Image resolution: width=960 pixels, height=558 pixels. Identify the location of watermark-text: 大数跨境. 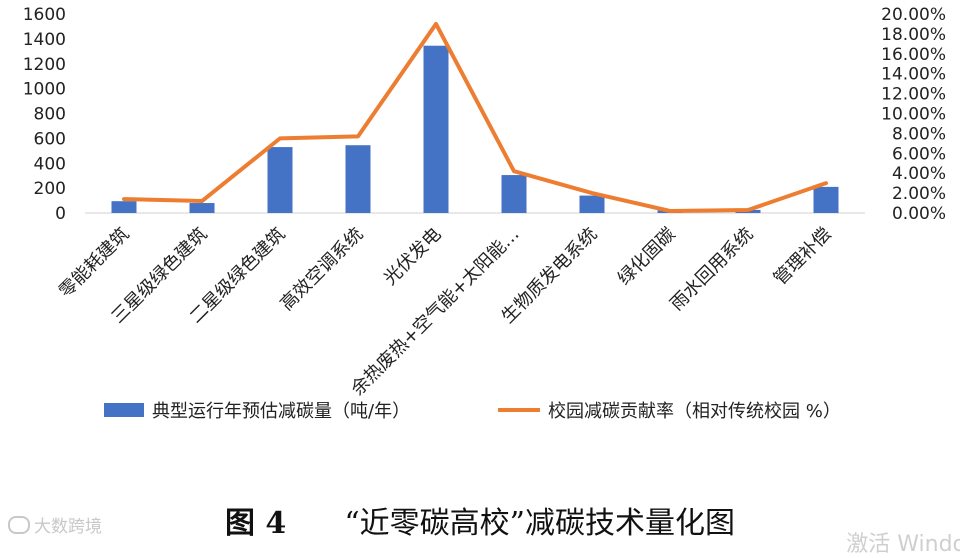
(68, 527).